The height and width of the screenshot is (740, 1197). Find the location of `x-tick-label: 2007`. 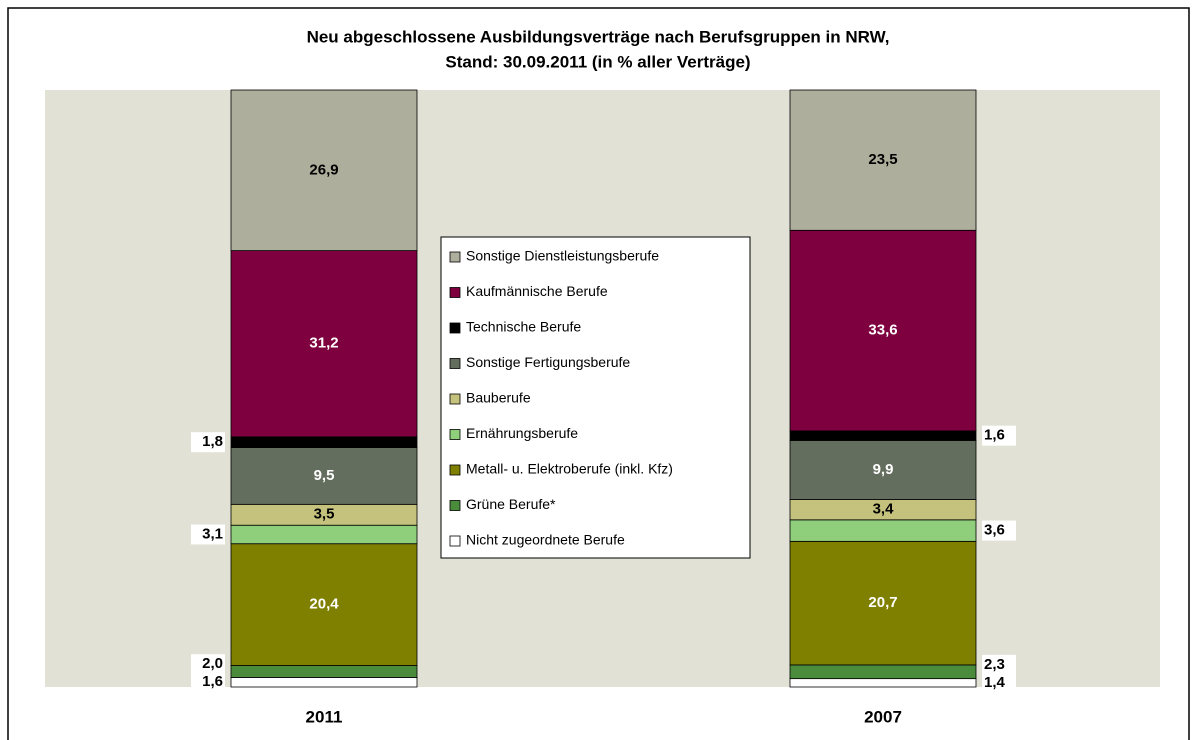

x-tick-label: 2007 is located at coordinates (883, 716).